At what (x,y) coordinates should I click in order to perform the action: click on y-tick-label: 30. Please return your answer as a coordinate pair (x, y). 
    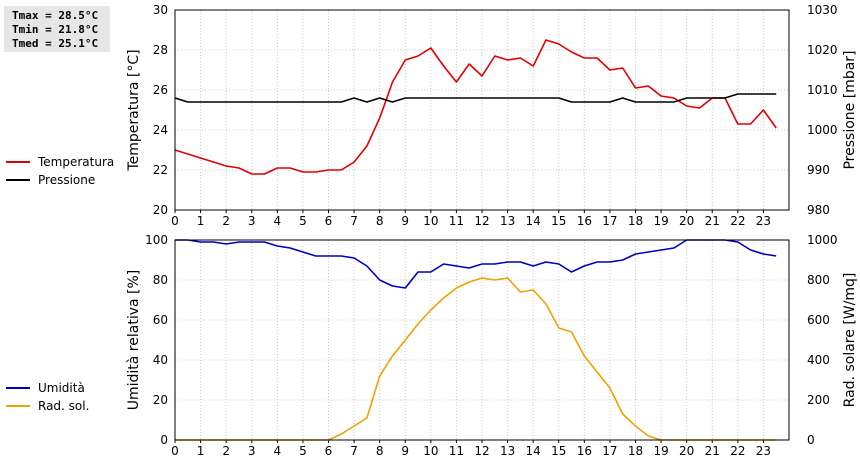
    Looking at the image, I should click on (160, 10).